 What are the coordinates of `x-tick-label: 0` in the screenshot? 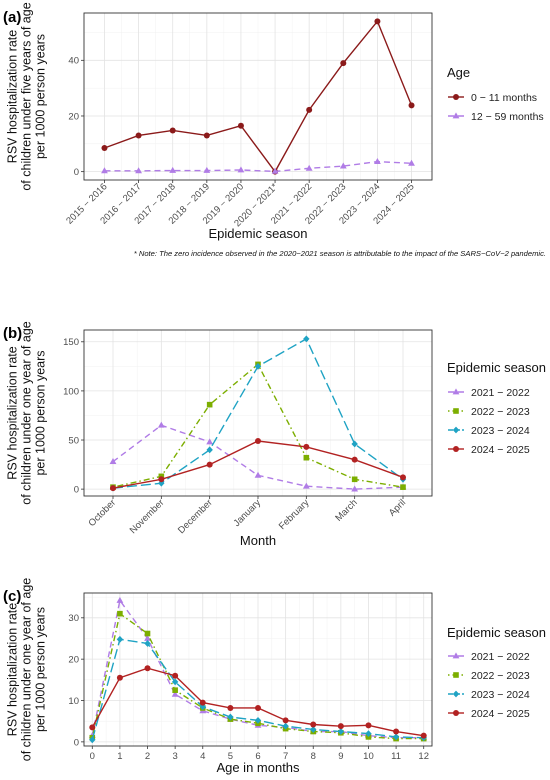 It's located at (92, 756).